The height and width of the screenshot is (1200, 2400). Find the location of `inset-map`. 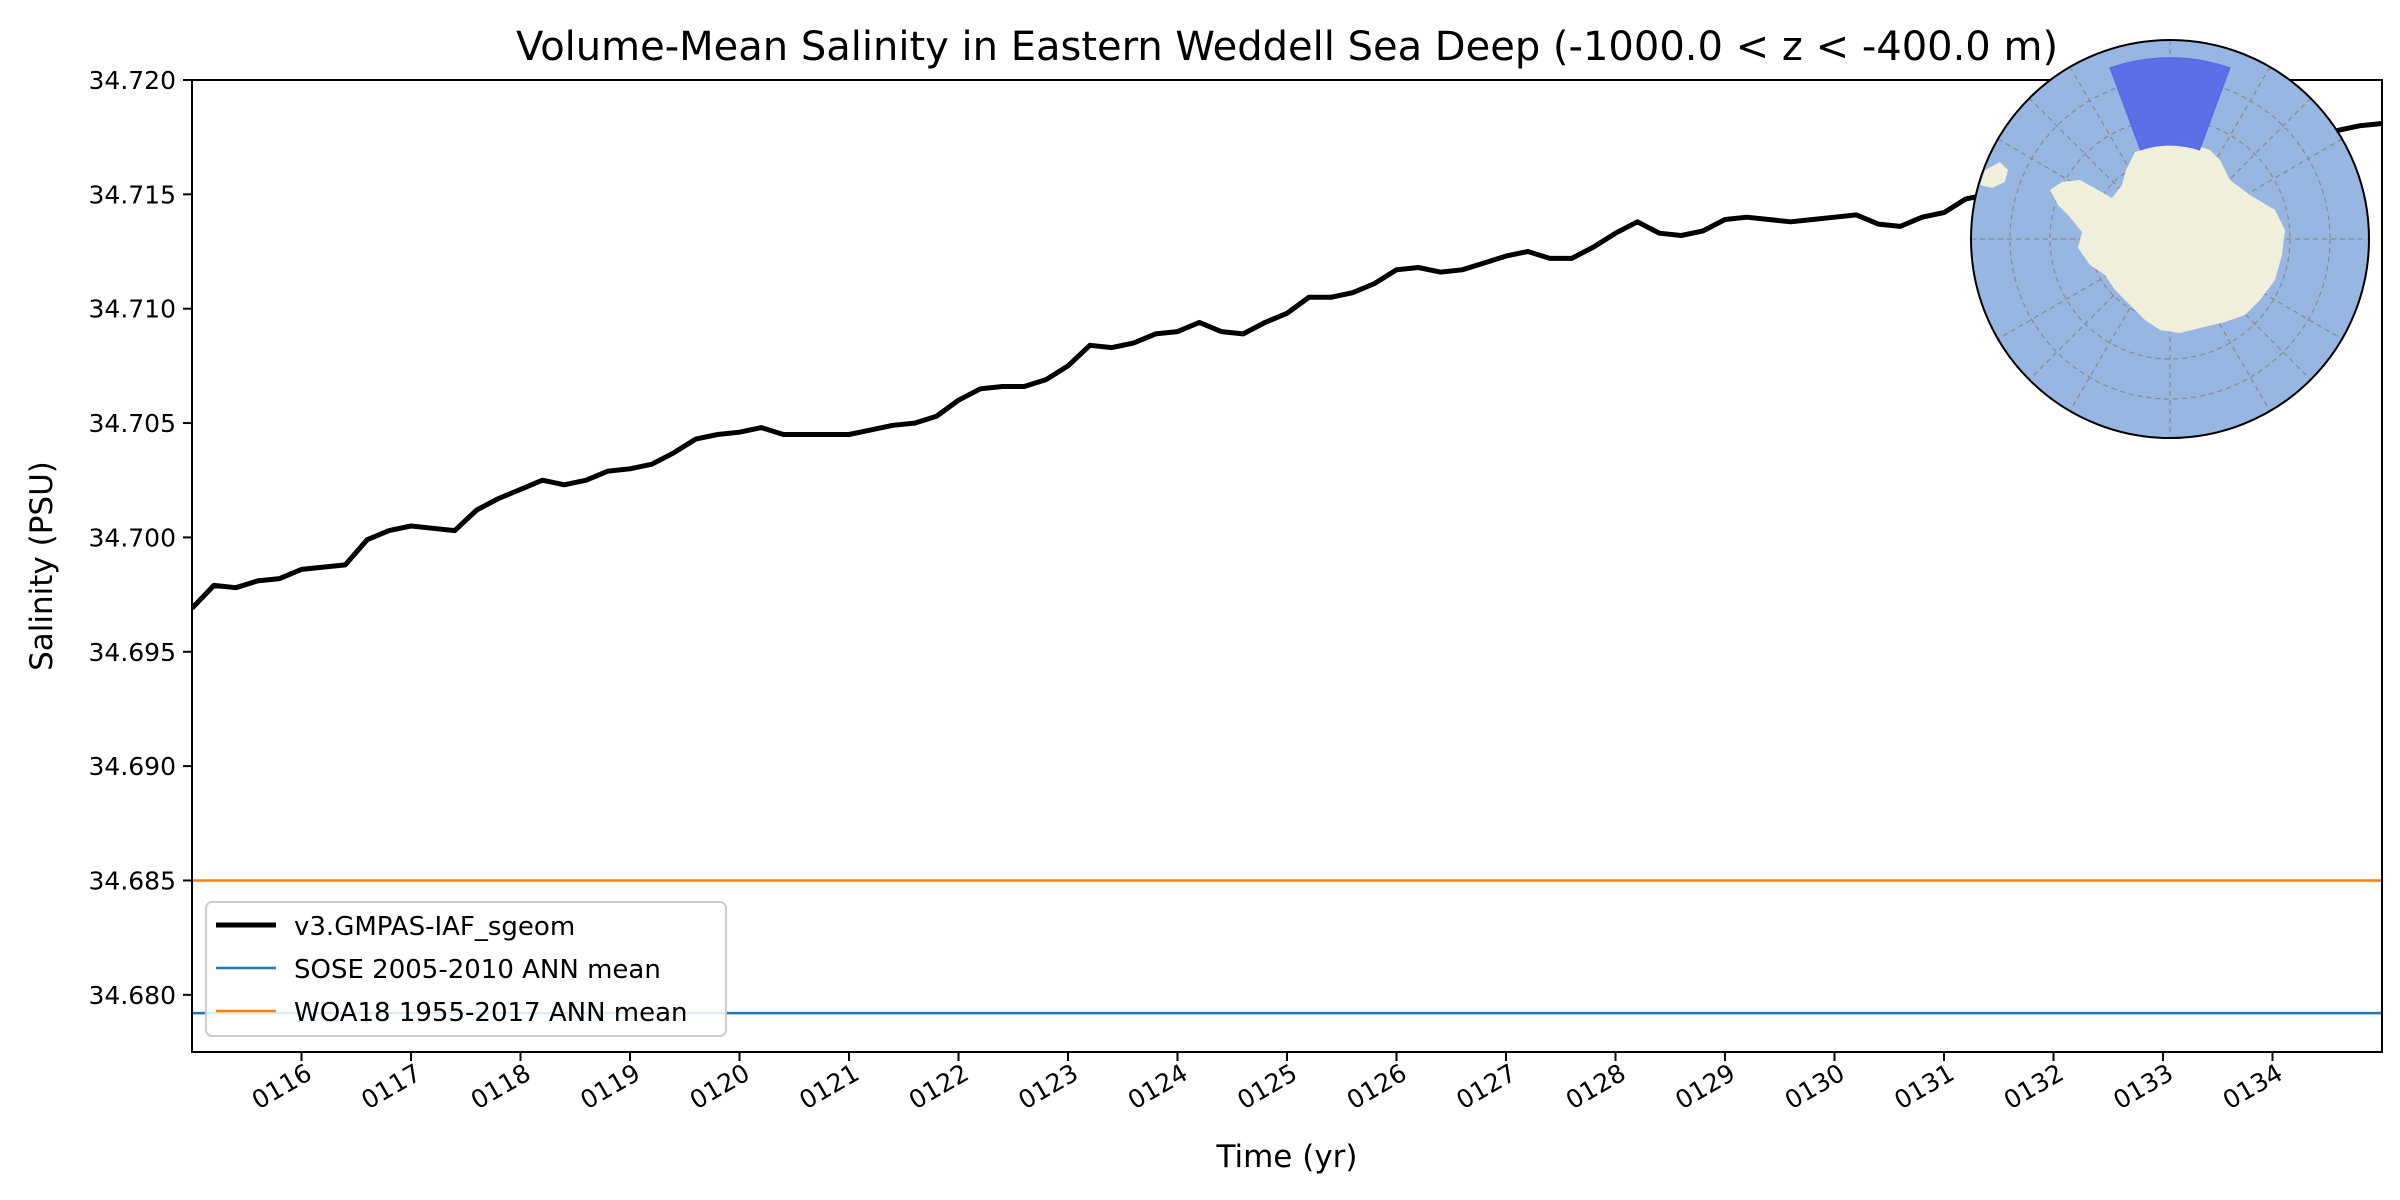

inset-map is located at coordinates (2170, 239).